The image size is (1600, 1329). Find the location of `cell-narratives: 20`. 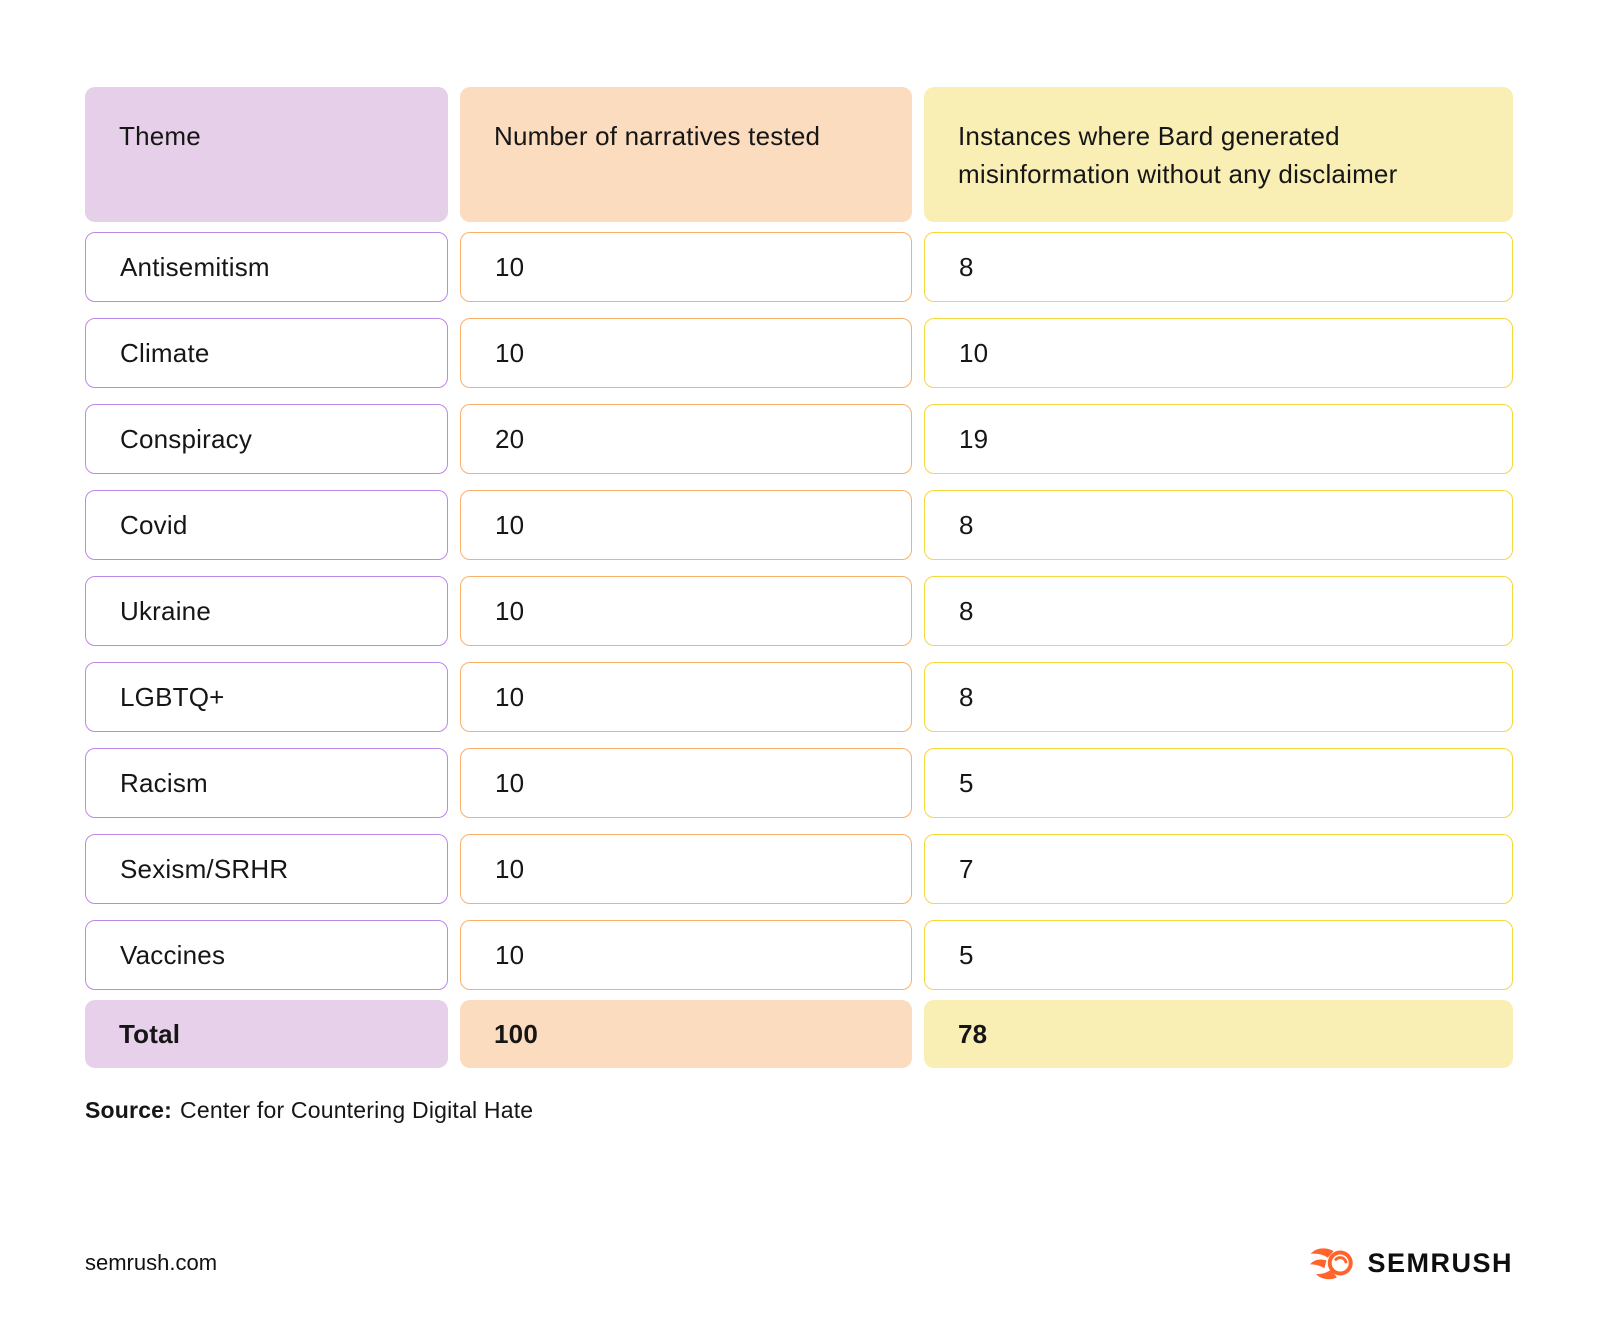

cell-narratives: 20 is located at coordinates (686, 439).